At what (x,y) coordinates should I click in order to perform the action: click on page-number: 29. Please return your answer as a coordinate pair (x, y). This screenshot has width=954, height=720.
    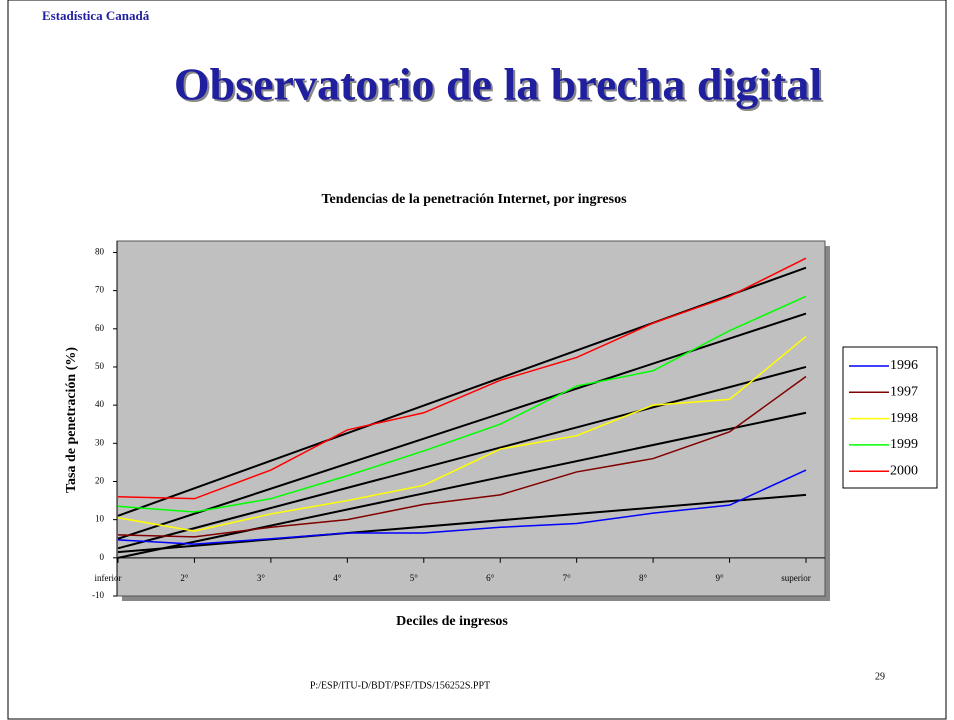
    Looking at the image, I should click on (880, 676).